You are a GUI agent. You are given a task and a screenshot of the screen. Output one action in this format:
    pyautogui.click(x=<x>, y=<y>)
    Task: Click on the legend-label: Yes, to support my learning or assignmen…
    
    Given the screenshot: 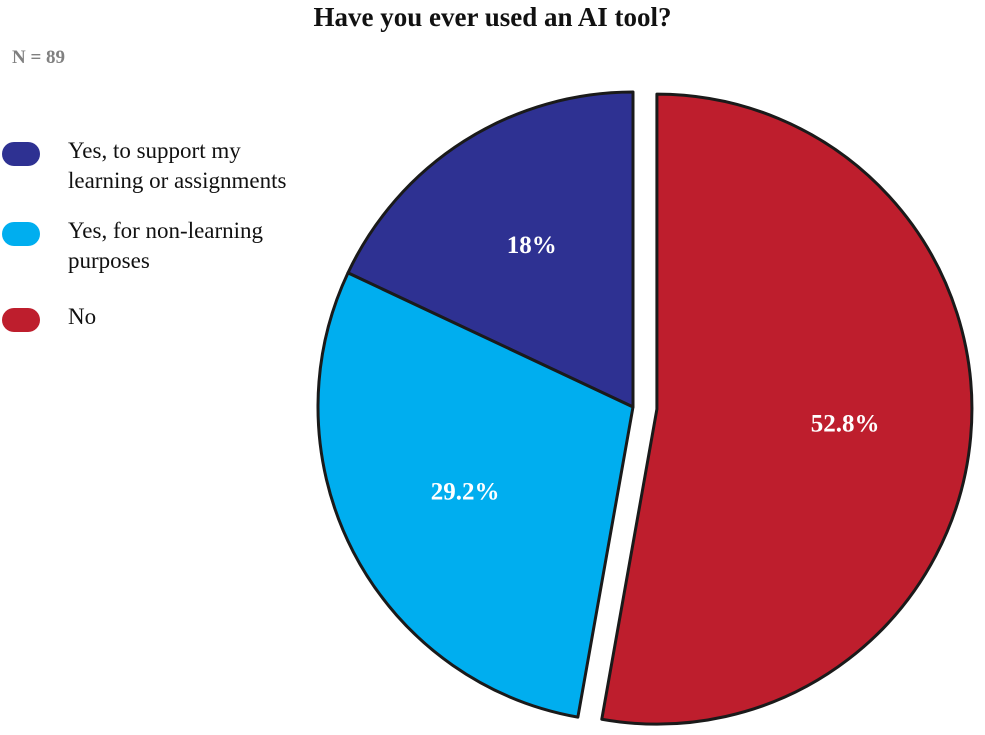 What is the action you would take?
    pyautogui.click(x=177, y=165)
    